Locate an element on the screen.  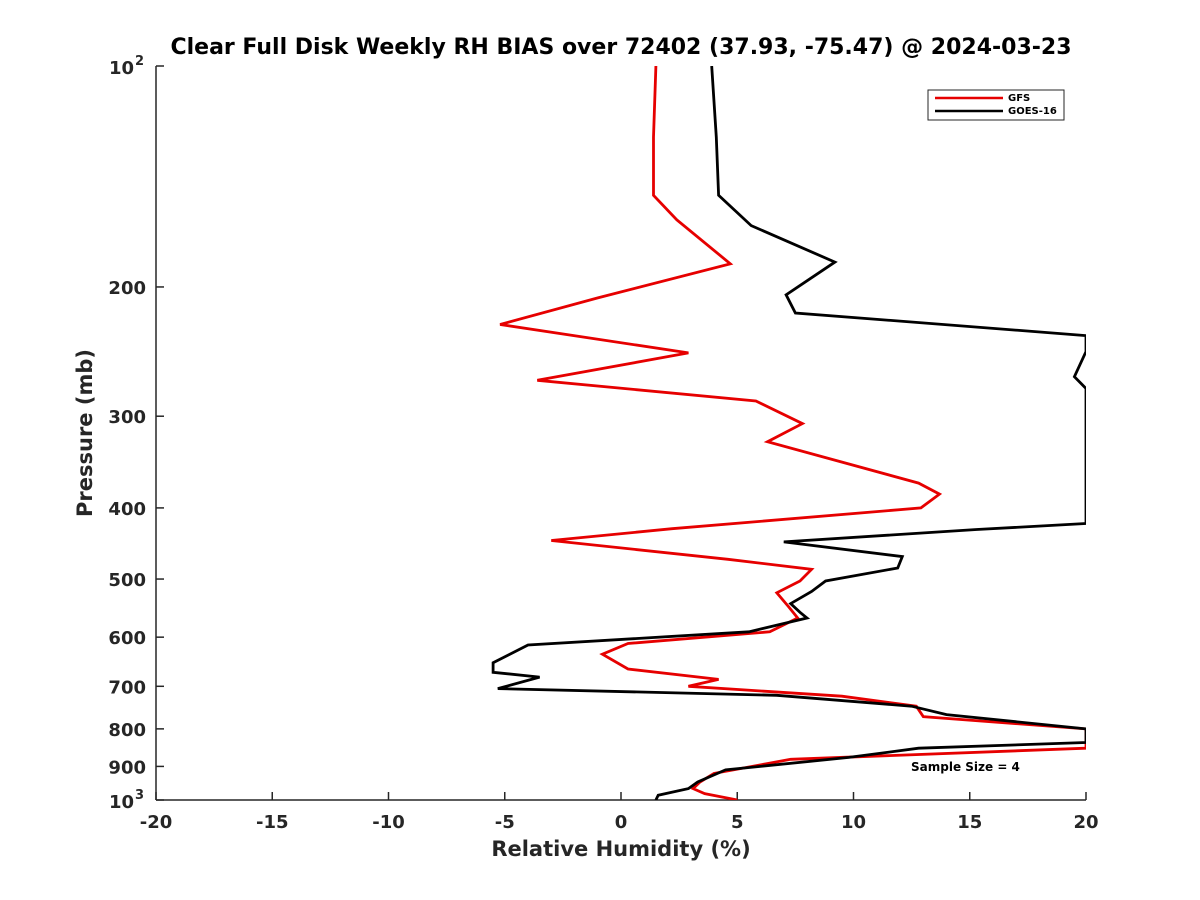
x-tick-label: 15 is located at coordinates (969, 822).